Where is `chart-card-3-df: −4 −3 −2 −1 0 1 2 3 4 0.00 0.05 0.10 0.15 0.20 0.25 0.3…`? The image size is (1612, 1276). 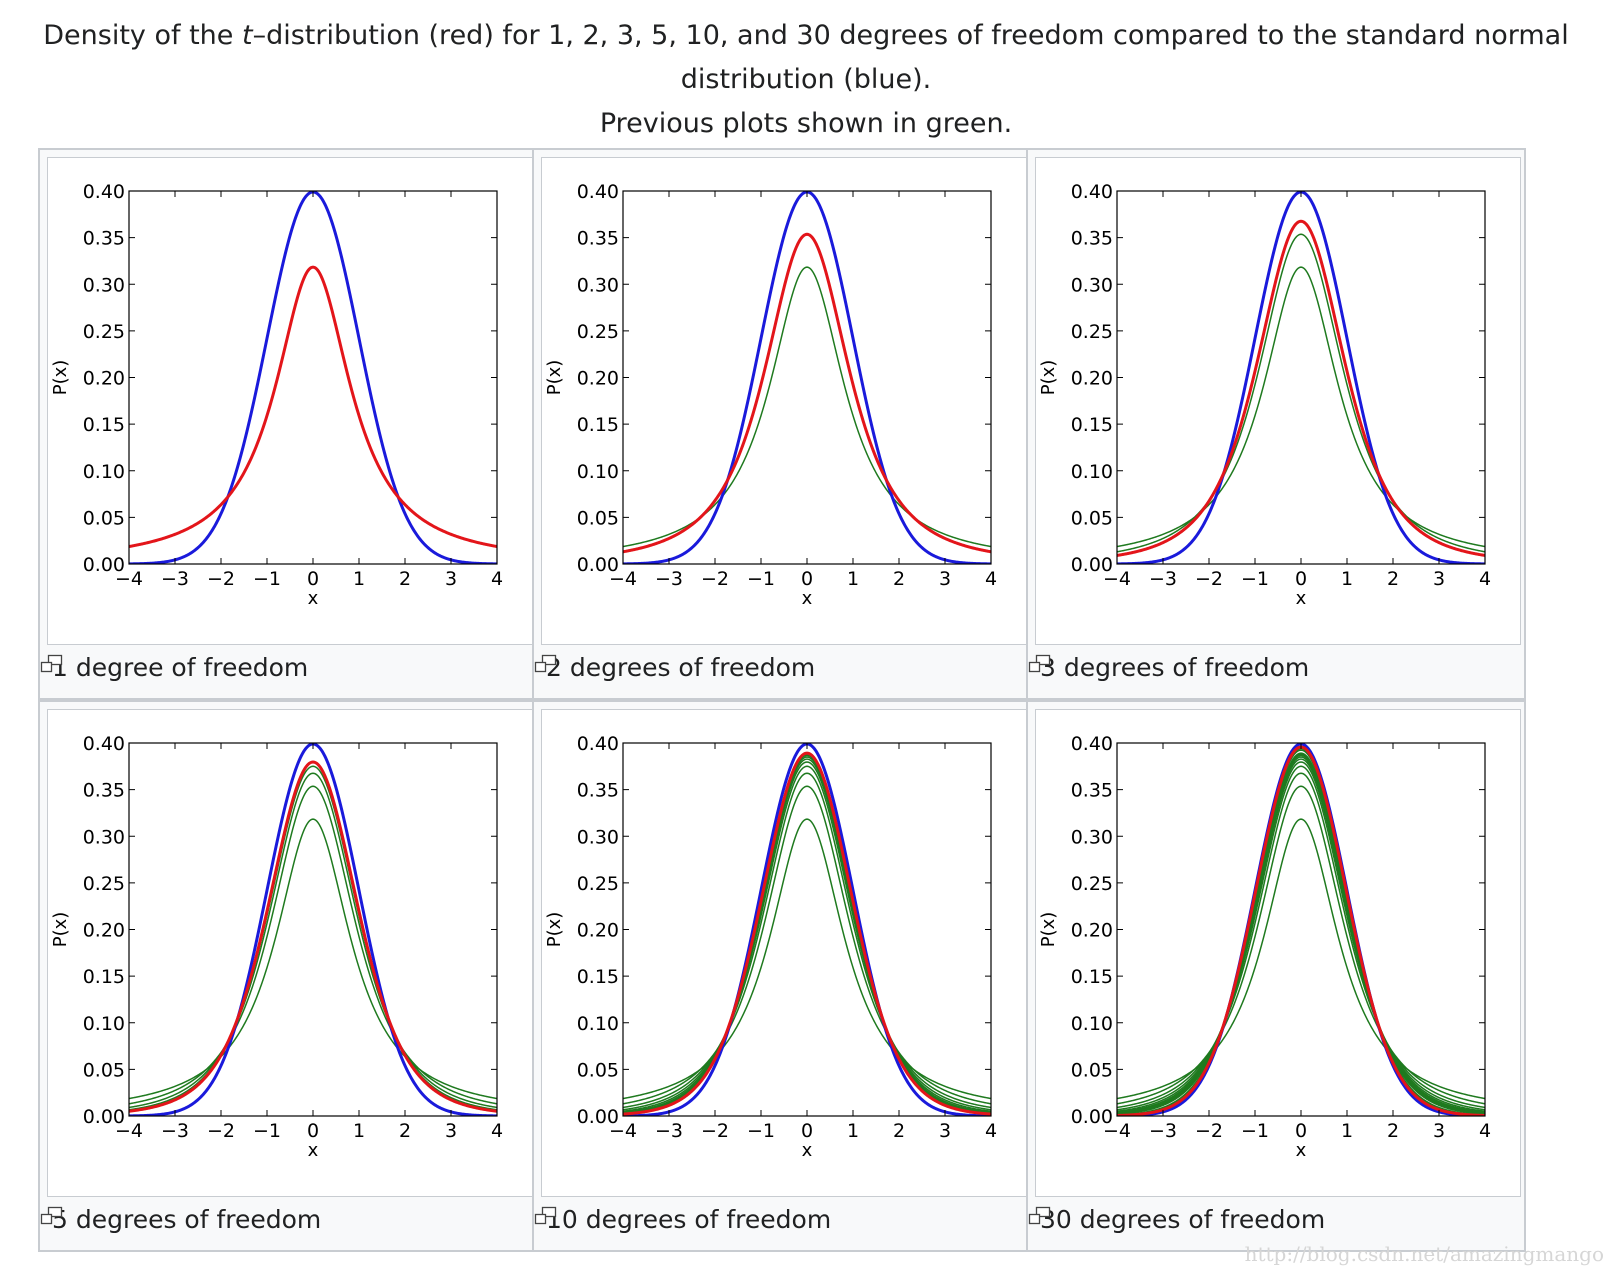
chart-card-3-df: −4 −3 −2 −1 0 1 2 3 4 0.00 0.05 0.10 0.15 0.20 0.25 0.3… is located at coordinates (1276, 424).